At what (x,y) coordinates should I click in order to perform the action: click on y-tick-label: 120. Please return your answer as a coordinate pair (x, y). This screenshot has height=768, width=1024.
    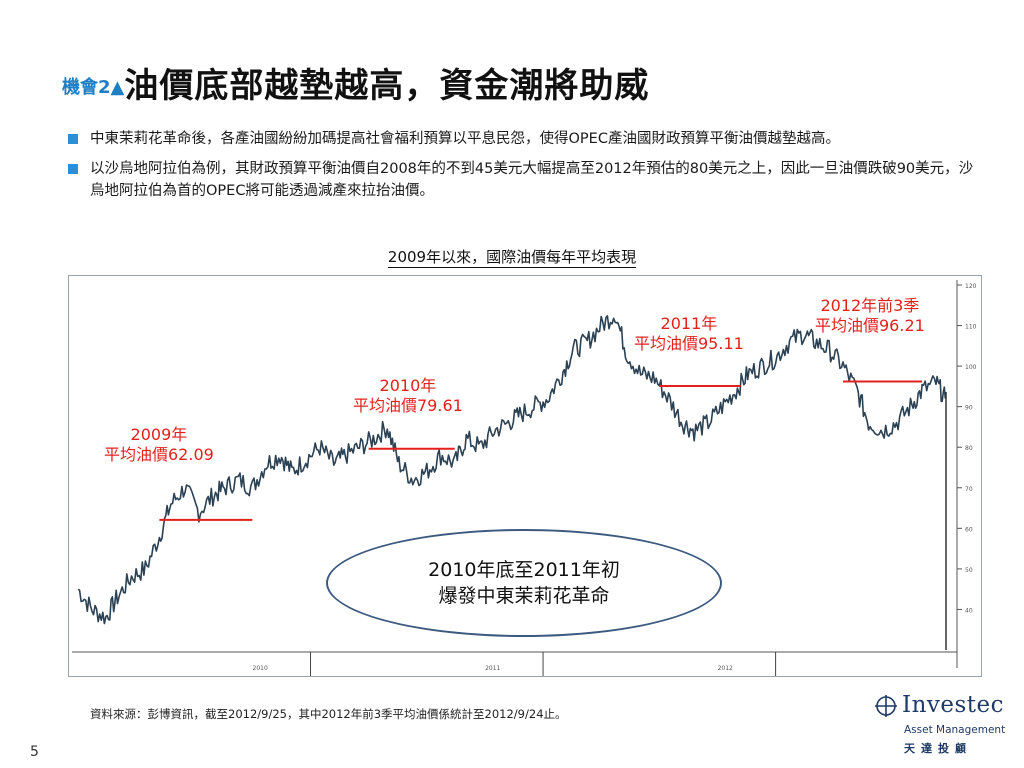
    Looking at the image, I should click on (971, 286).